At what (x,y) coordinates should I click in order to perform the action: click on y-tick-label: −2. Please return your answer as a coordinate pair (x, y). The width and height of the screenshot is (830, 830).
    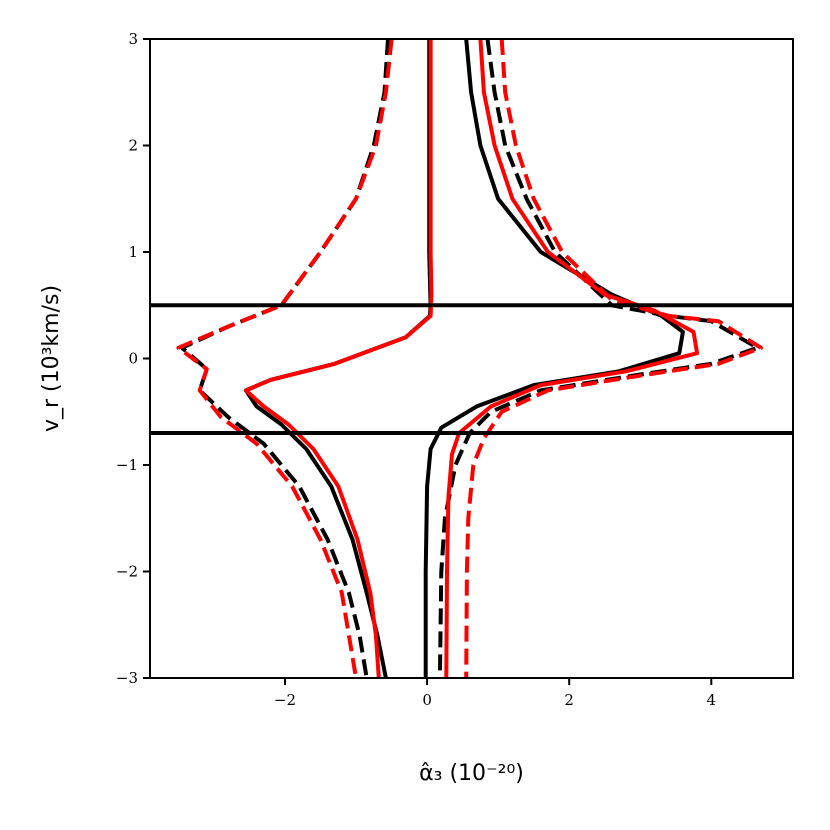
    Looking at the image, I should click on (127, 572).